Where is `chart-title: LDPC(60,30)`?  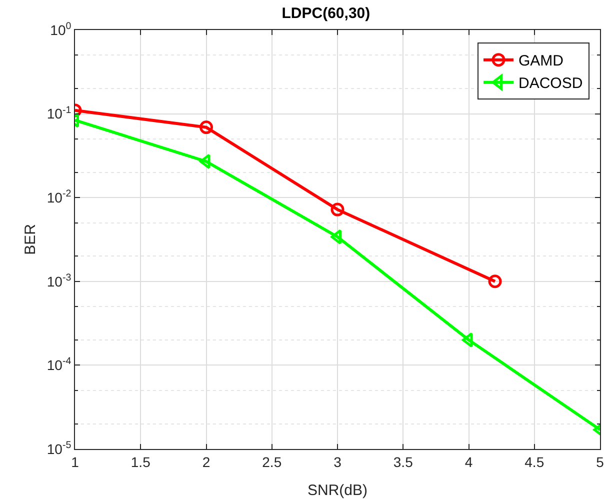 chart-title: LDPC(60,30) is located at coordinates (326, 13).